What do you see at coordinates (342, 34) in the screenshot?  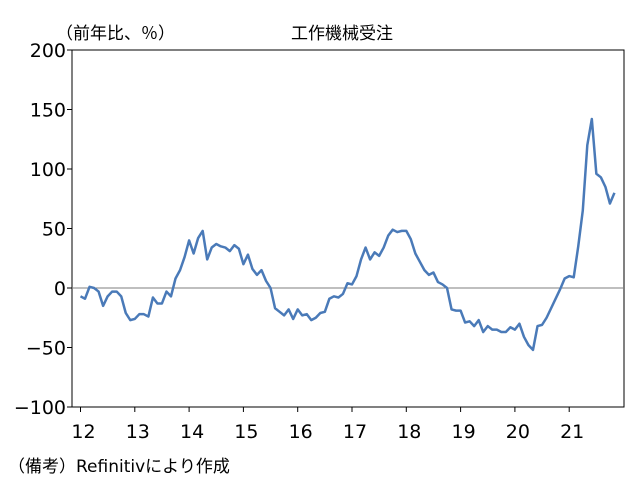 I see `chart-title: 工作機械受注` at bounding box center [342, 34].